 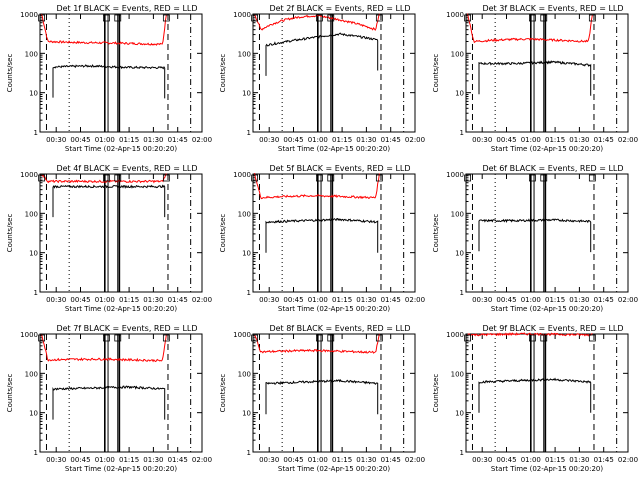 I want to click on panel-title: Det 2f BLACK = Events, RED = LLD, so click(x=339, y=8).